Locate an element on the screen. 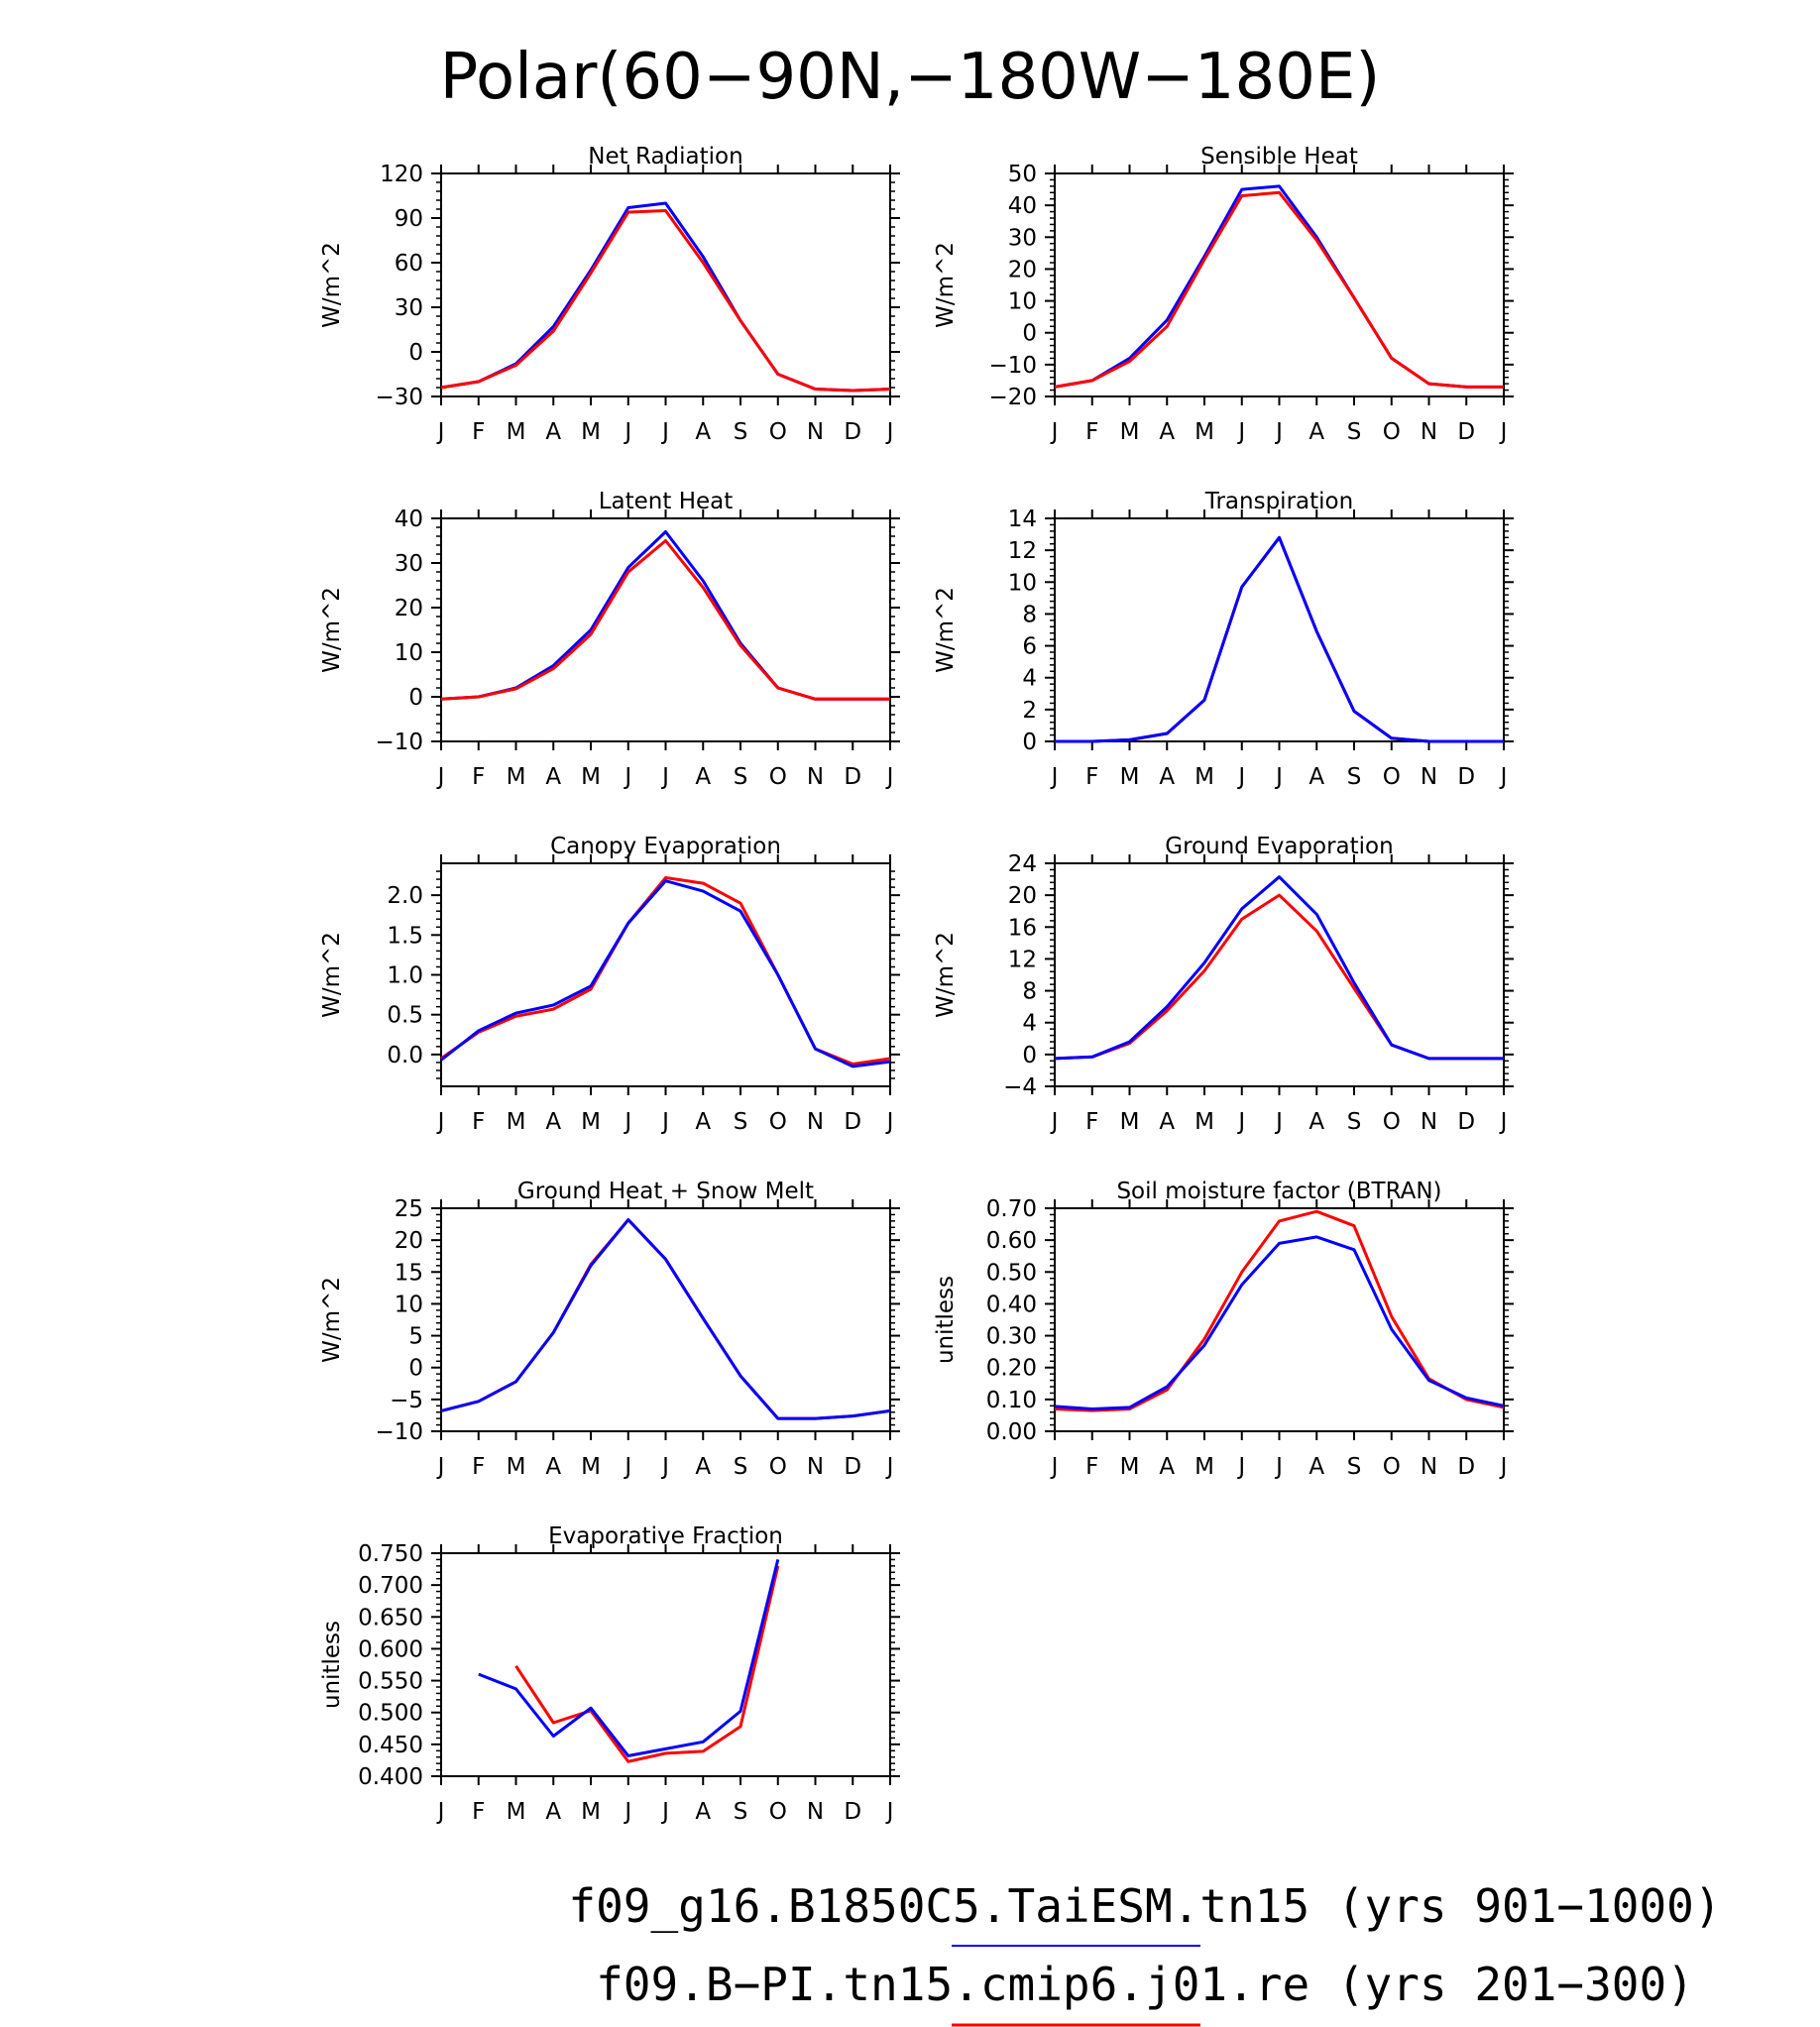  panel-title: Latent Heat is located at coordinates (666, 501).